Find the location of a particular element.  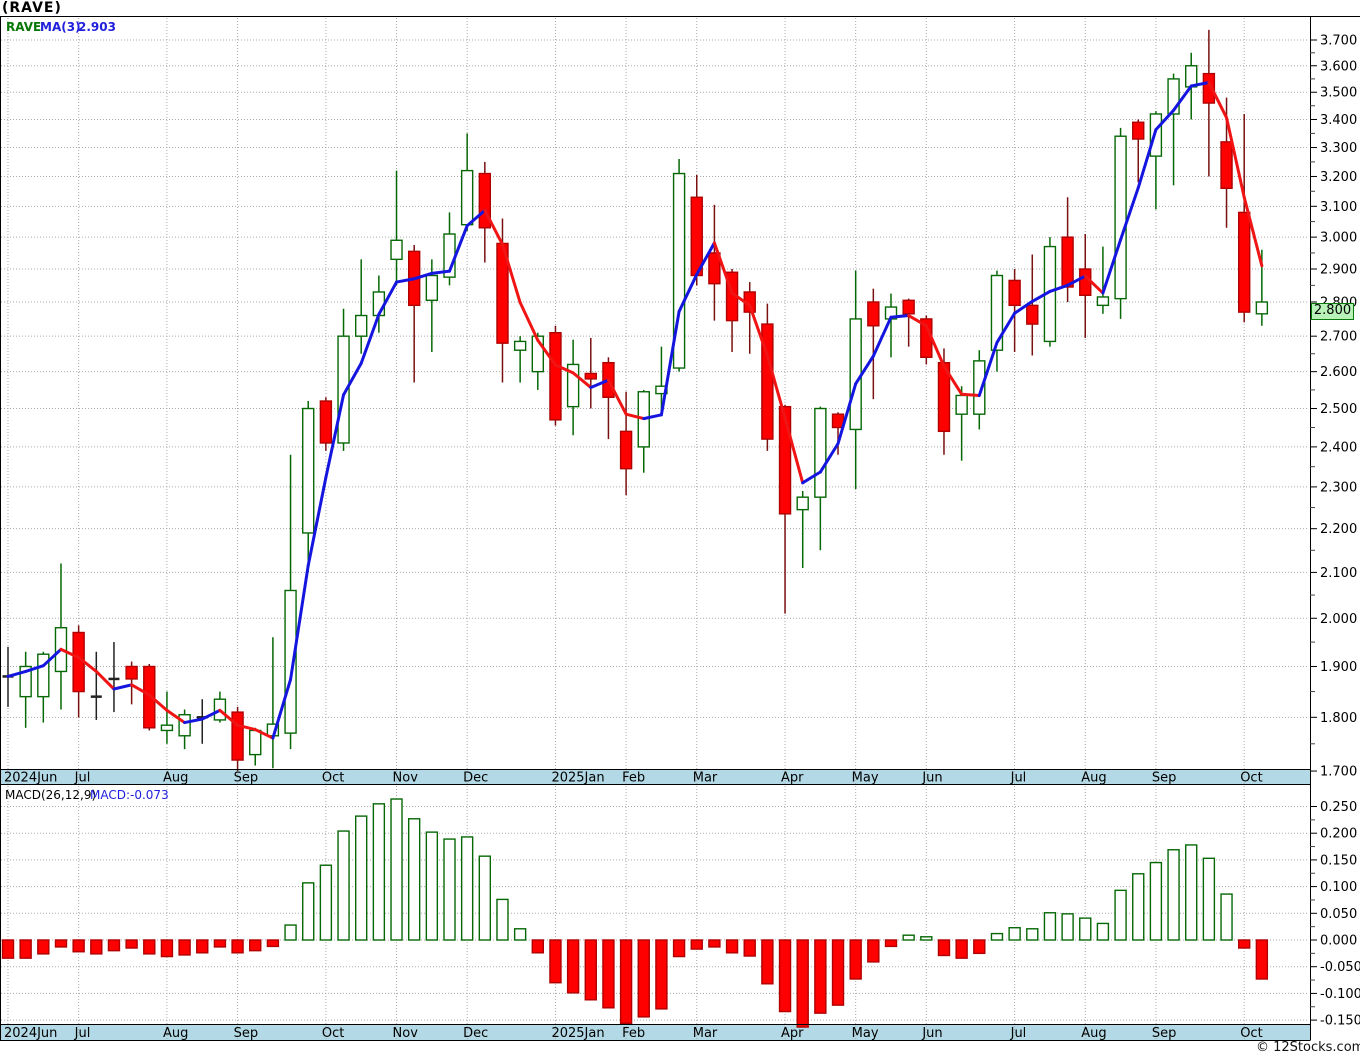

macd-tick-label: -0.100 is located at coordinates (1340, 994).